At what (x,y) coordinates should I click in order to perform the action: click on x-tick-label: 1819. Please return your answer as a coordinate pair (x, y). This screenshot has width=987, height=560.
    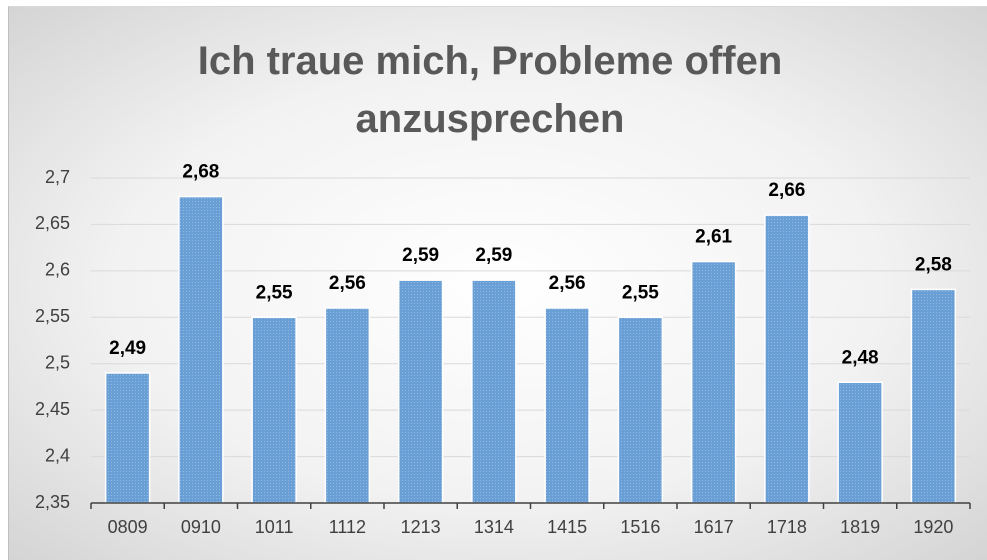
    Looking at the image, I should click on (860, 527).